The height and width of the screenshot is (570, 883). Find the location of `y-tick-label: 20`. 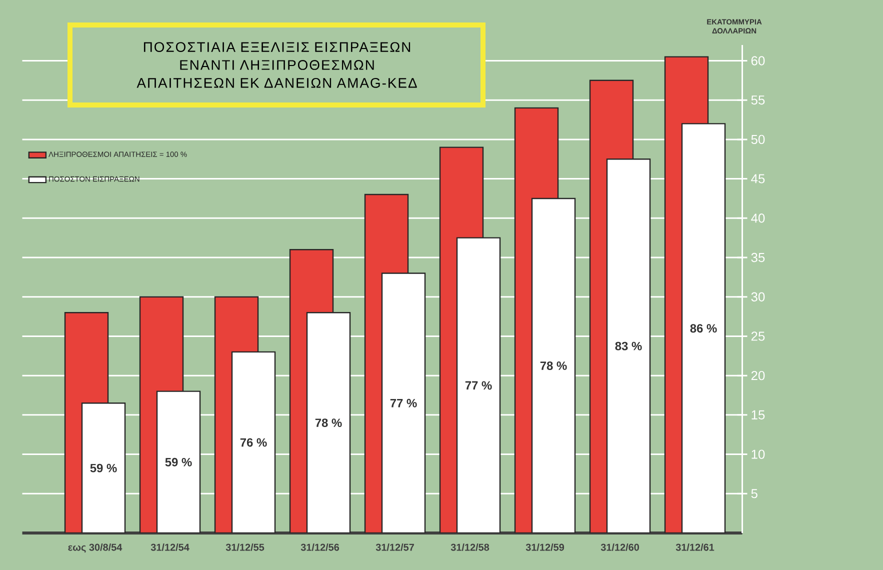

y-tick-label: 20 is located at coordinates (758, 375).